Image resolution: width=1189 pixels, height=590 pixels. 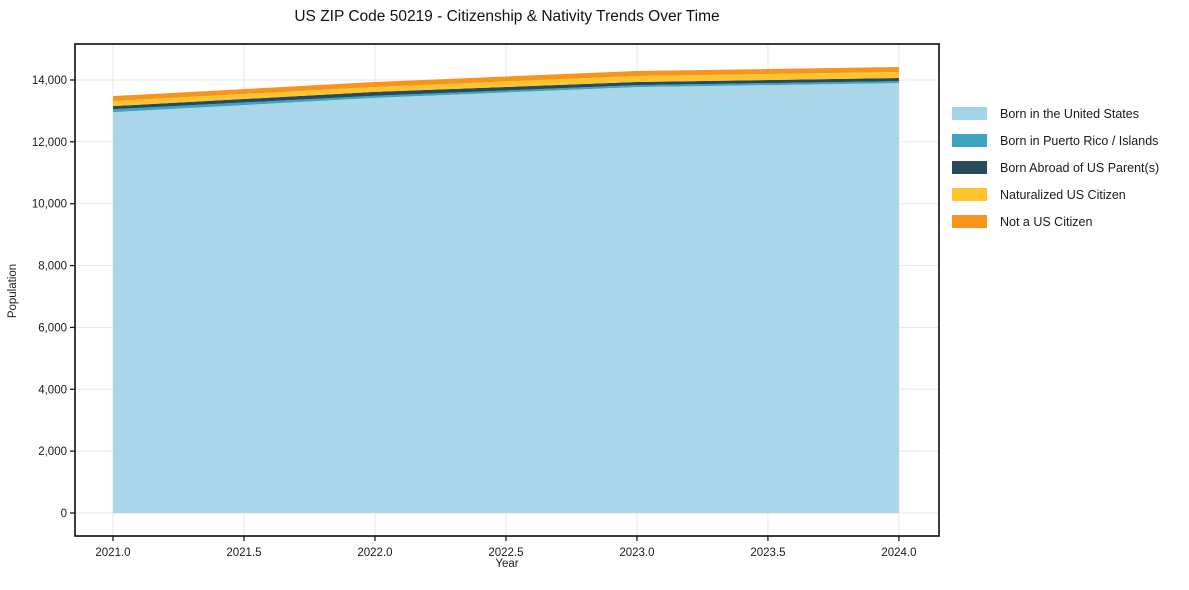 I want to click on y-tick-label: 0, so click(x=64, y=514).